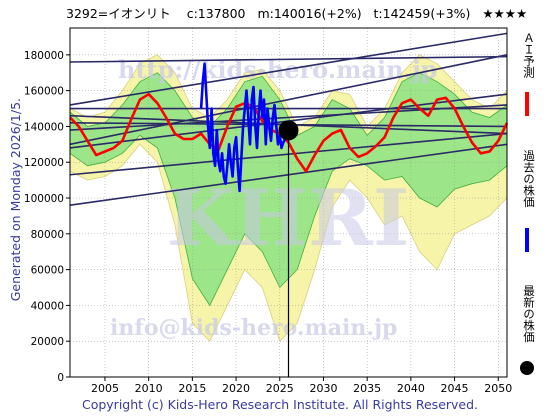 The width and height of the screenshot is (560, 420). I want to click on y-tick-label: 40000, so click(47, 306).